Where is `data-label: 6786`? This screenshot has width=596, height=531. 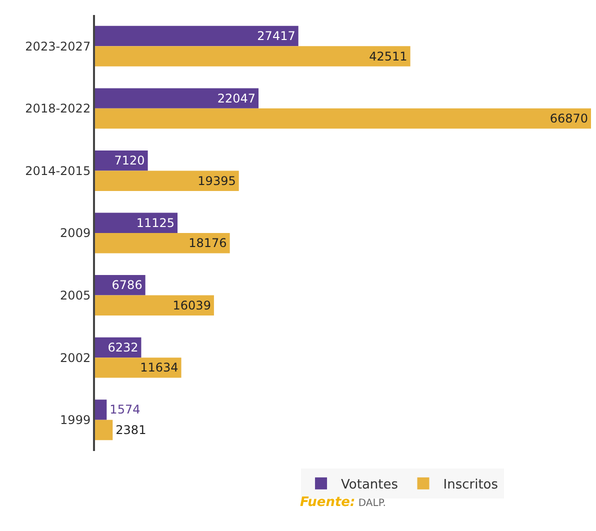 data-label: 6786 is located at coordinates (127, 285).